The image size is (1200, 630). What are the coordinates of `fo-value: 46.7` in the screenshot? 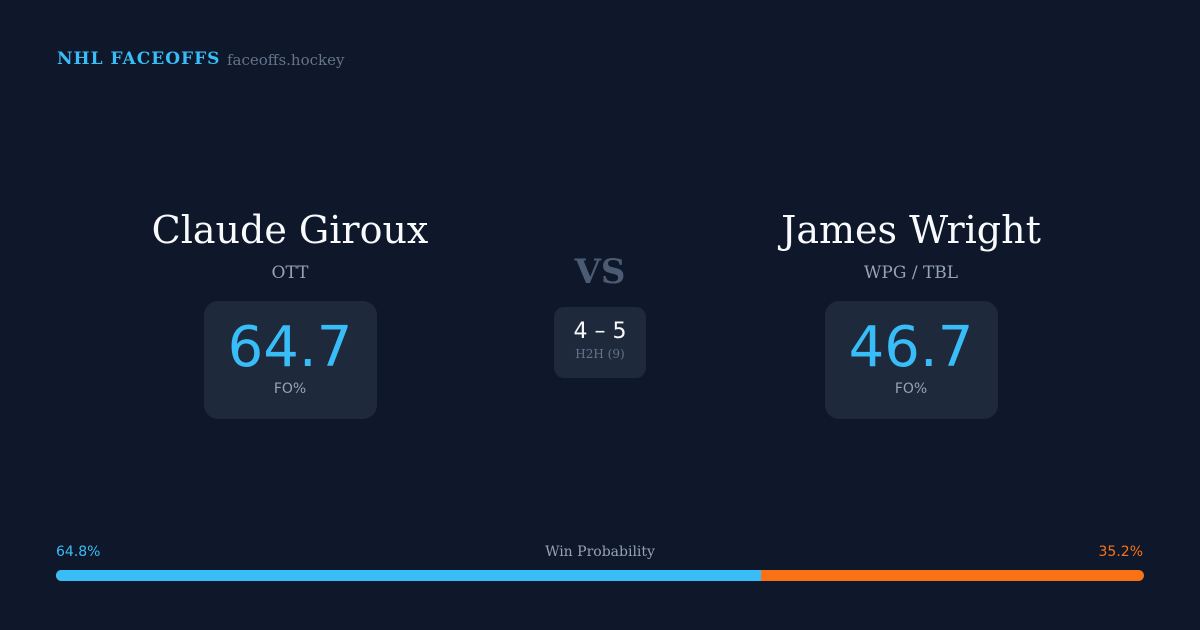 It's located at (911, 347).